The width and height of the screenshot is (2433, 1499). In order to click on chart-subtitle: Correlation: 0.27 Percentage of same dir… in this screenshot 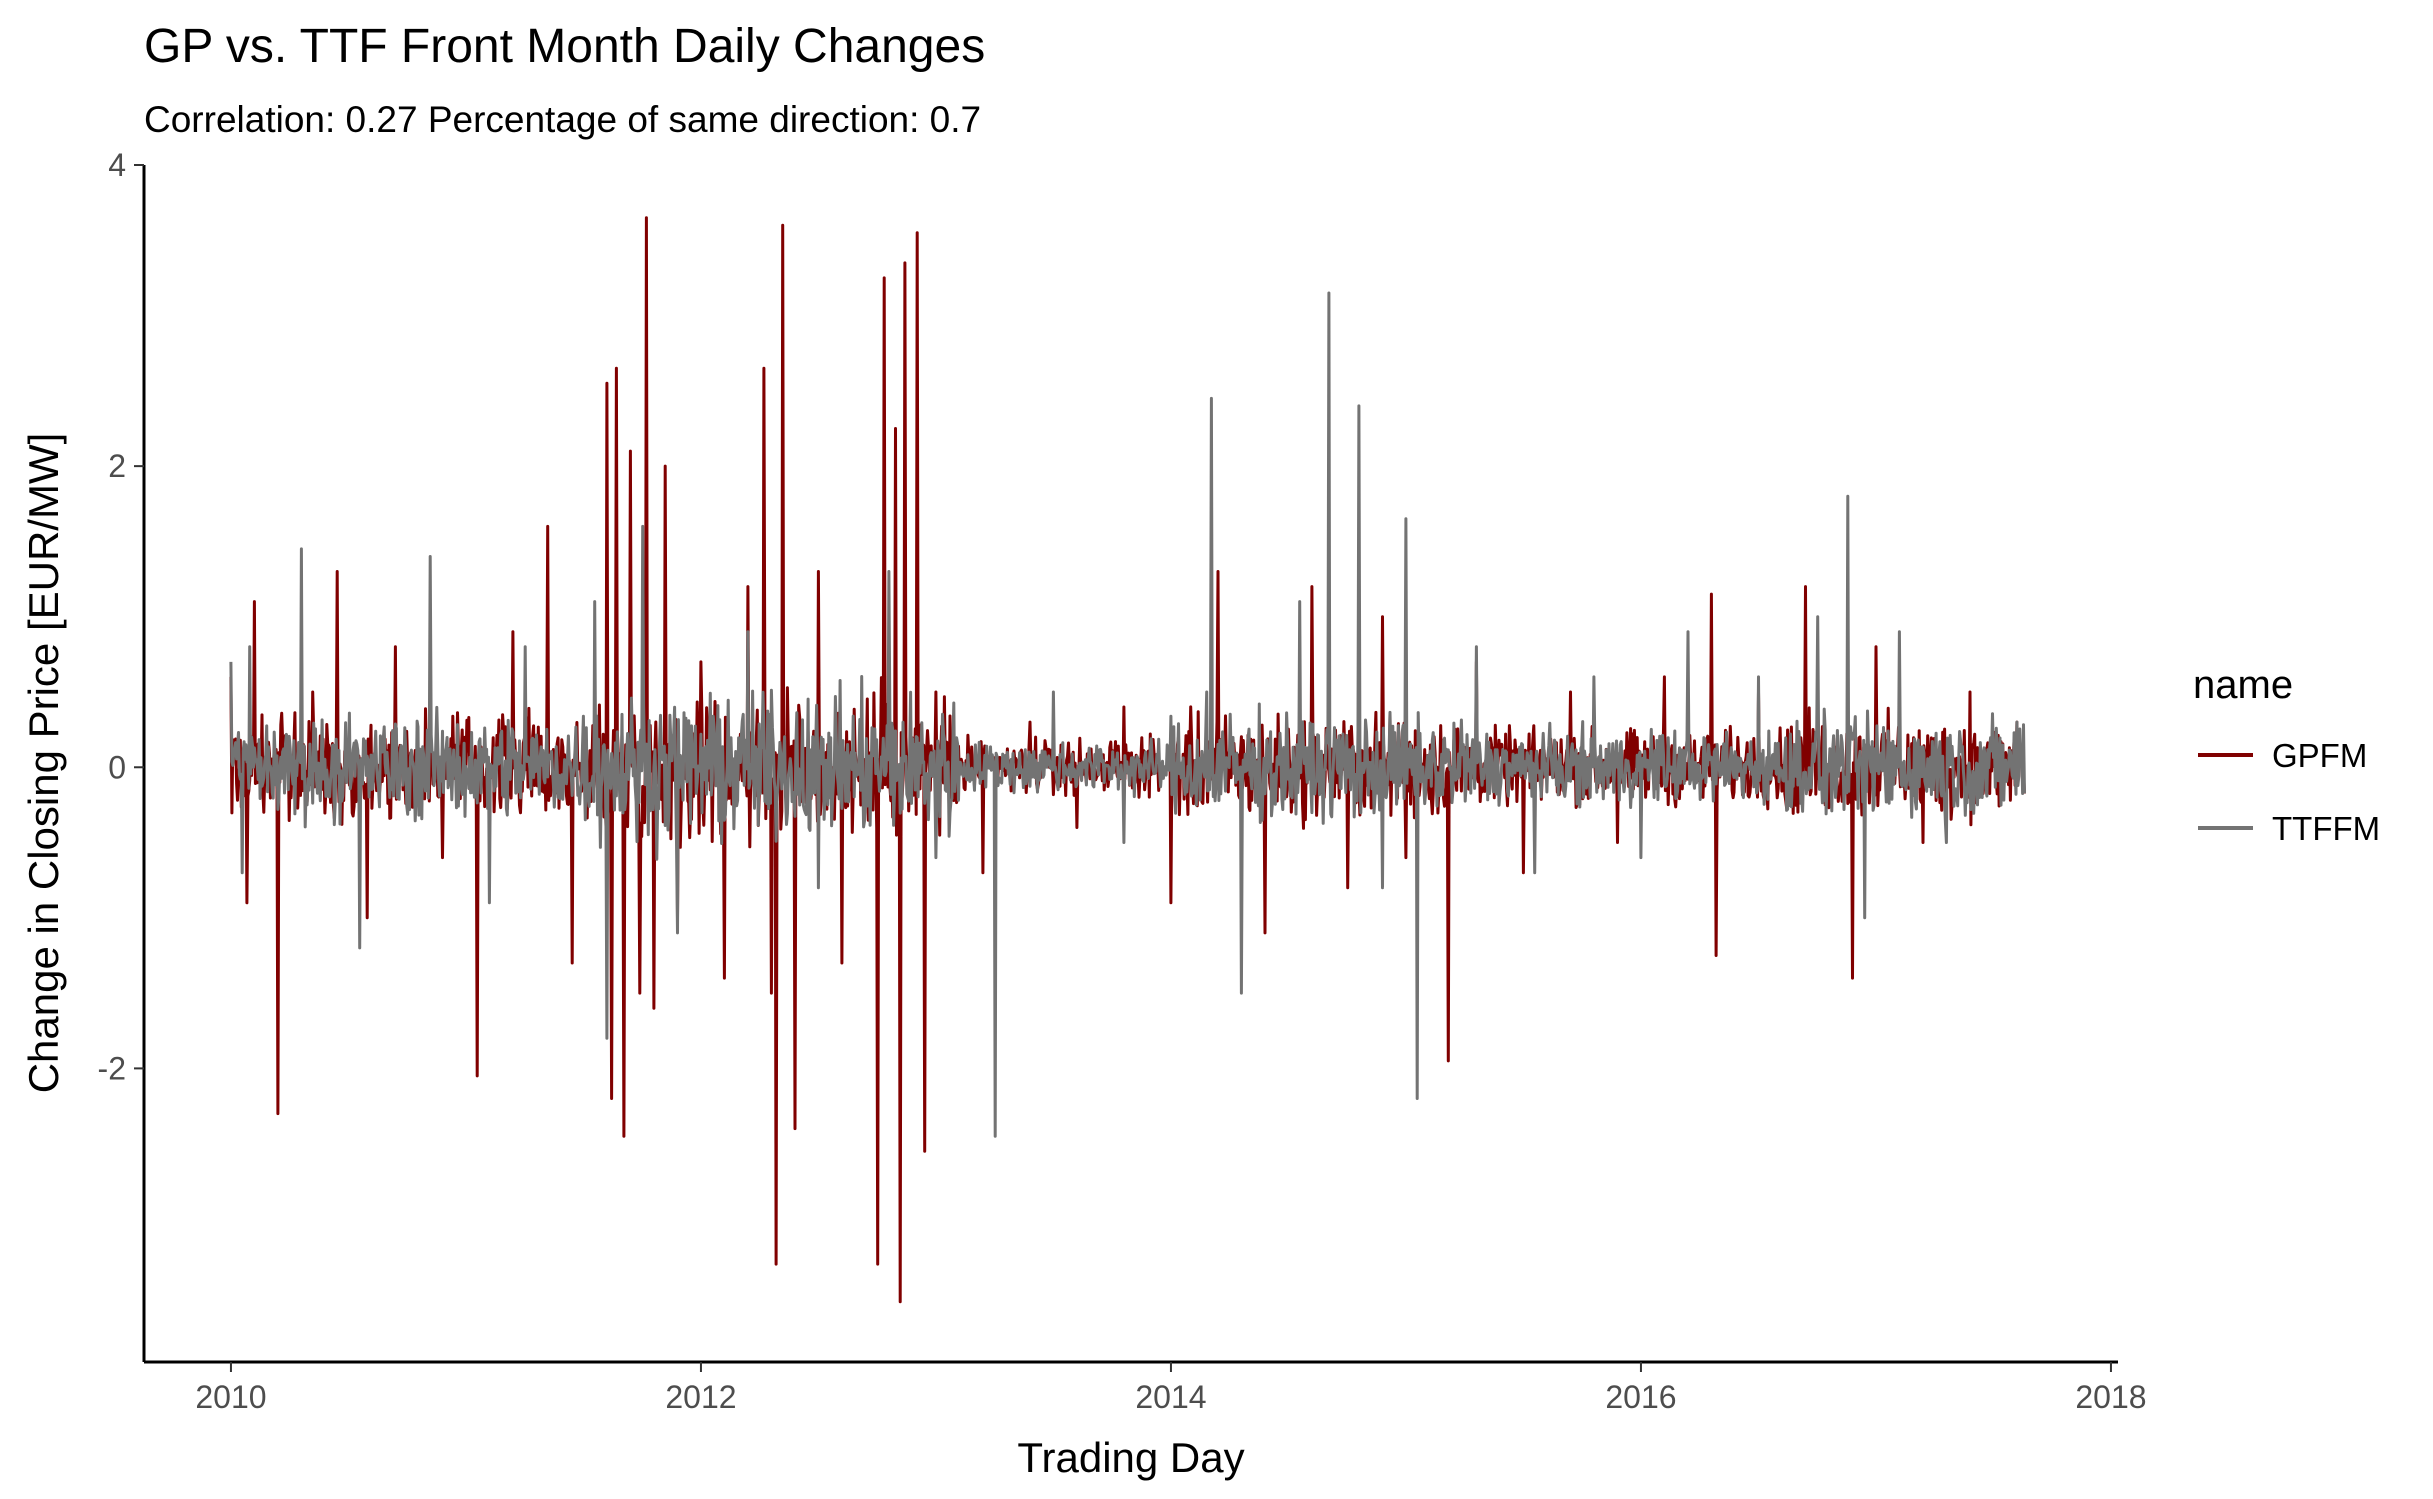, I will do `click(562, 119)`.